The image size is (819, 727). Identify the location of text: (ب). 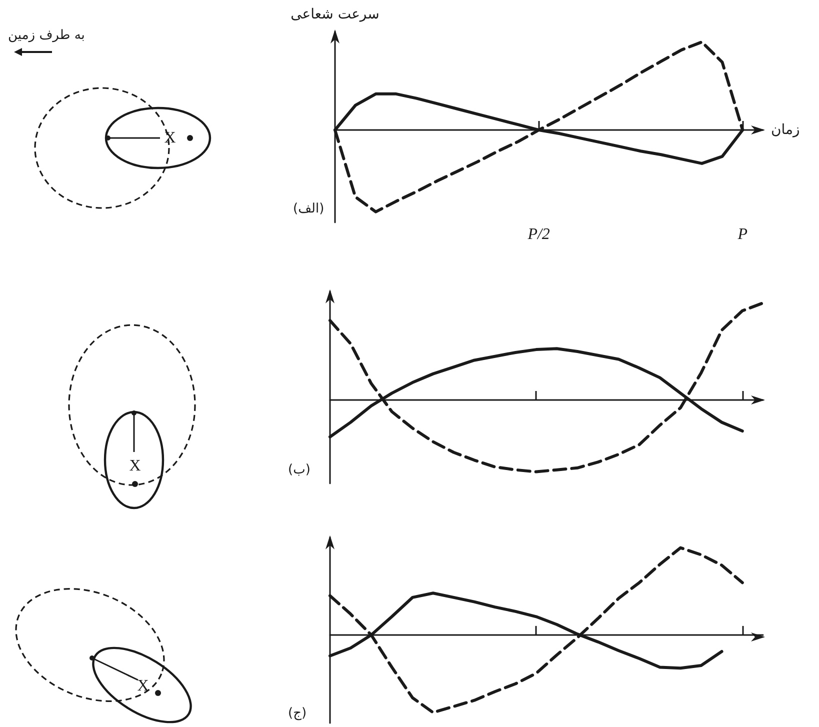
(299, 470).